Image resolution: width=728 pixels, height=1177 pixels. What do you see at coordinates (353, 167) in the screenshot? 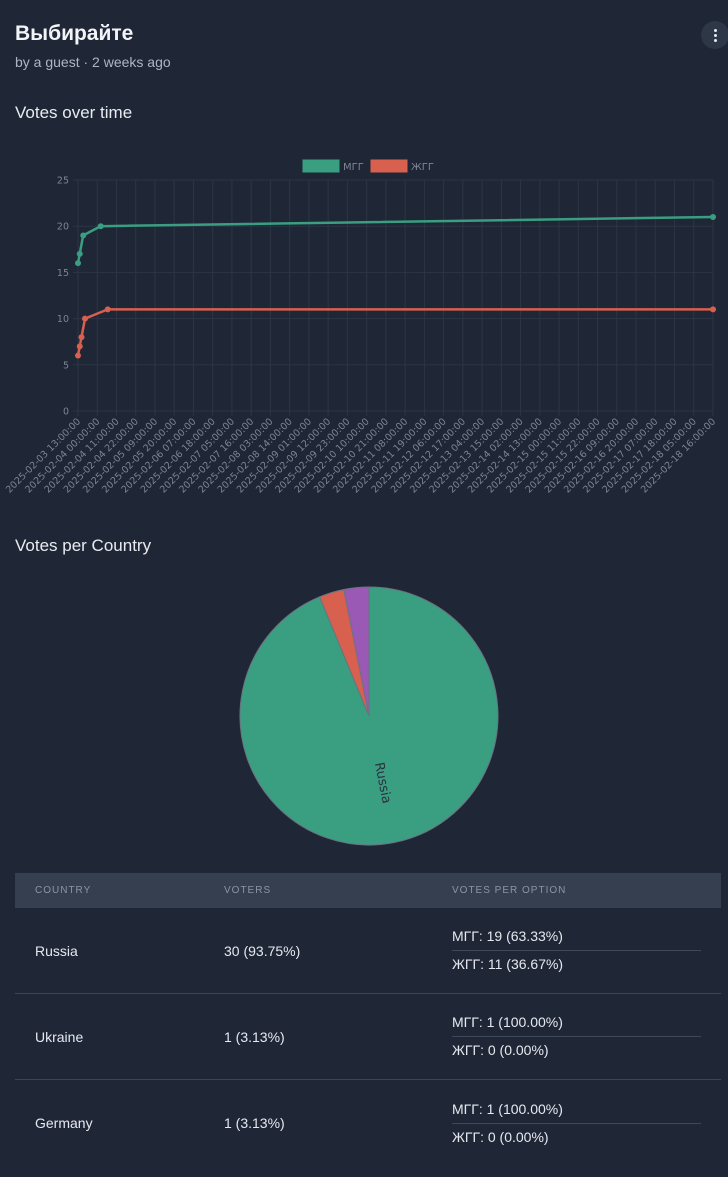
I see `legend-label: МГГ` at bounding box center [353, 167].